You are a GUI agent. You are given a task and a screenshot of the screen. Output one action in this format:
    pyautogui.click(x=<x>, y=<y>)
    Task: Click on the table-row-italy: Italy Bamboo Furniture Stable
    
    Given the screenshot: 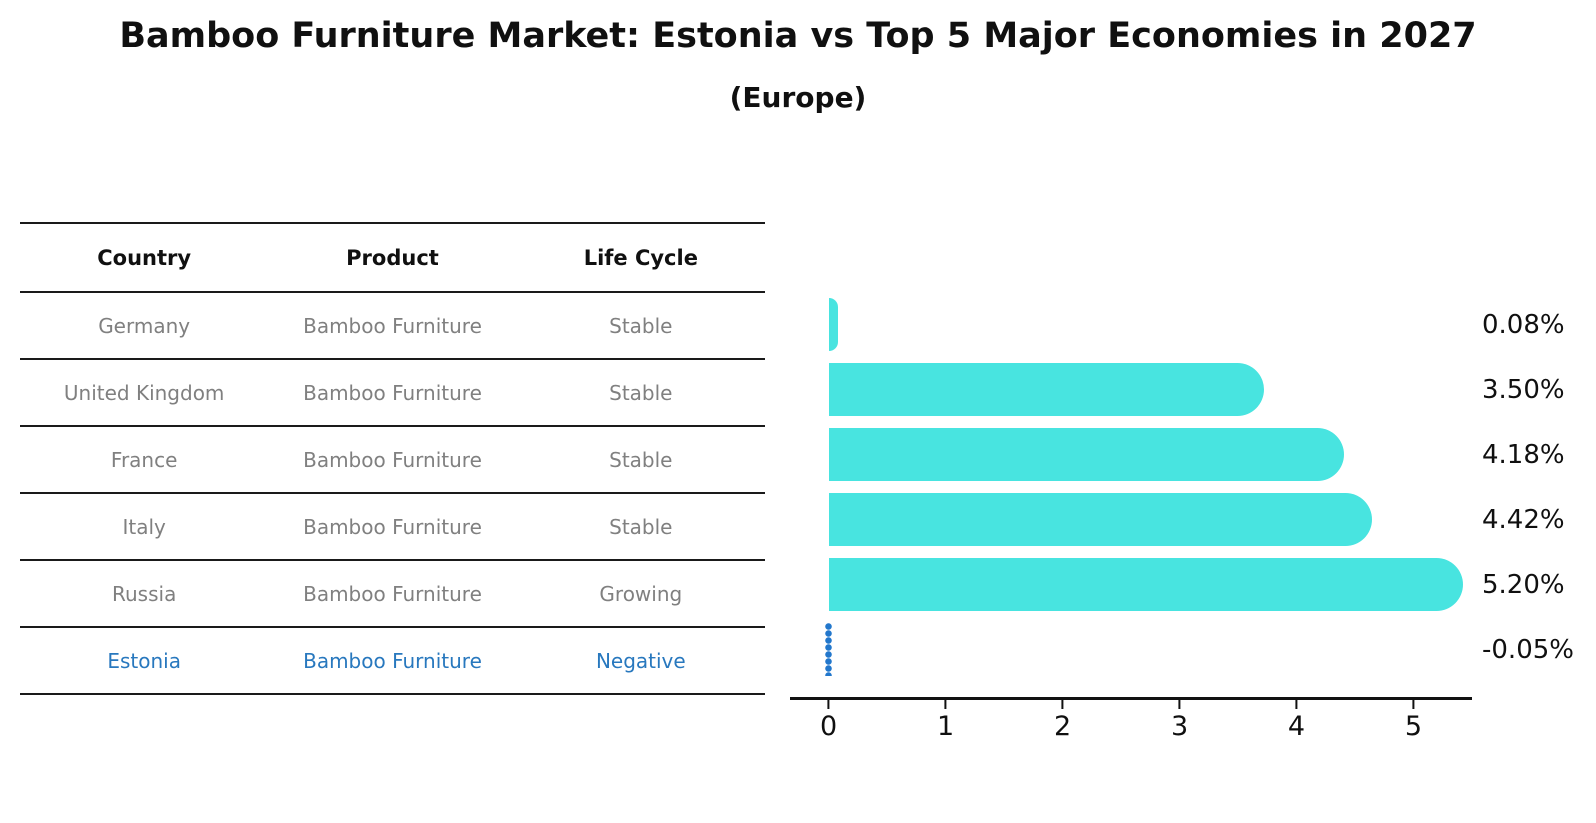 What is the action you would take?
    pyautogui.click(x=392, y=525)
    